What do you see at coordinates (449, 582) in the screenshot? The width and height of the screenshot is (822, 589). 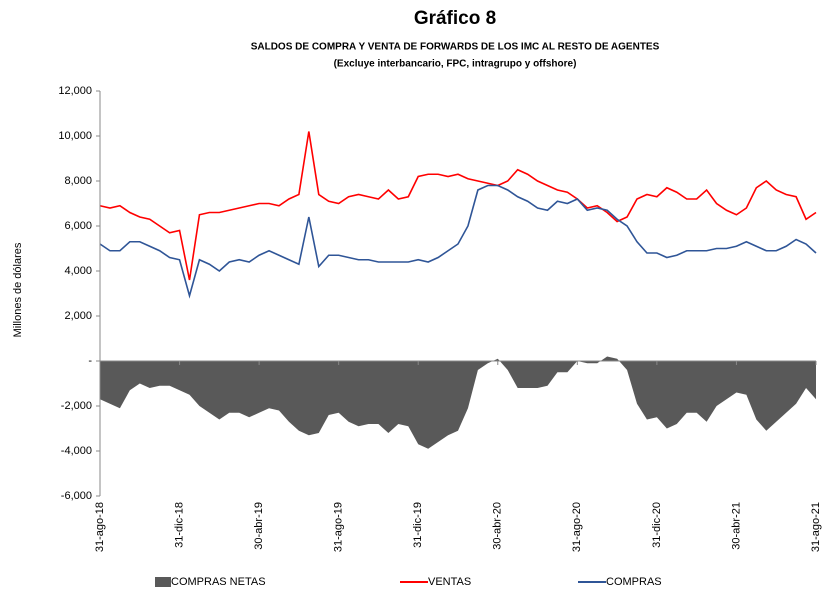 I see `legend-label: VENTAS` at bounding box center [449, 582].